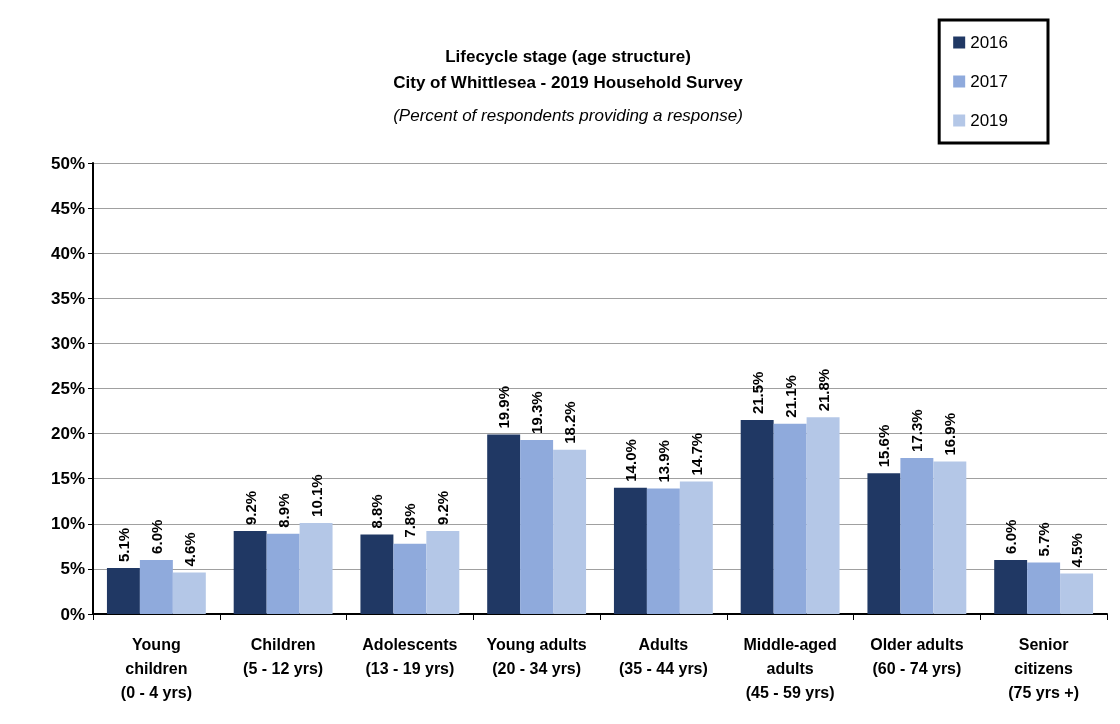 The height and width of the screenshot is (724, 1120). I want to click on data-label: 21.5%, so click(757, 393).